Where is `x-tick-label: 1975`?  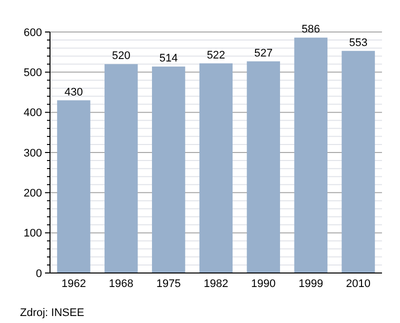
x-tick-label: 1975 is located at coordinates (168, 284).